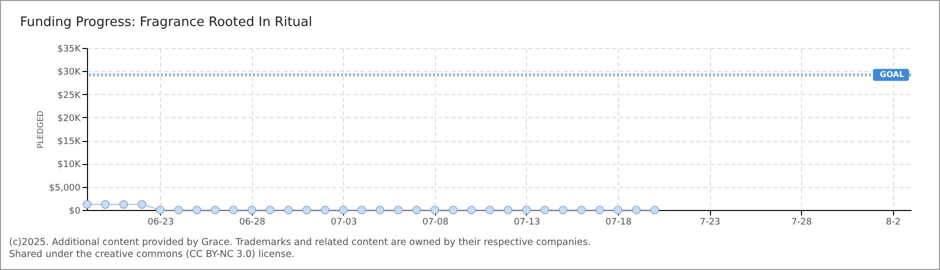 Image resolution: width=940 pixels, height=270 pixels. I want to click on y-tick-label: $25K, so click(69, 95).